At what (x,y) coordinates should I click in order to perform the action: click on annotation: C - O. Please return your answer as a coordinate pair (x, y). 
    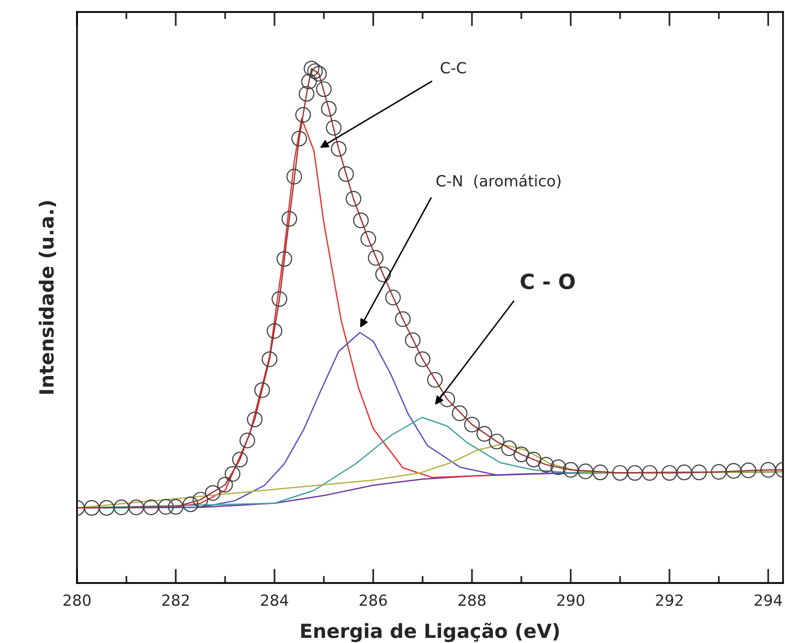
    Looking at the image, I should click on (547, 282).